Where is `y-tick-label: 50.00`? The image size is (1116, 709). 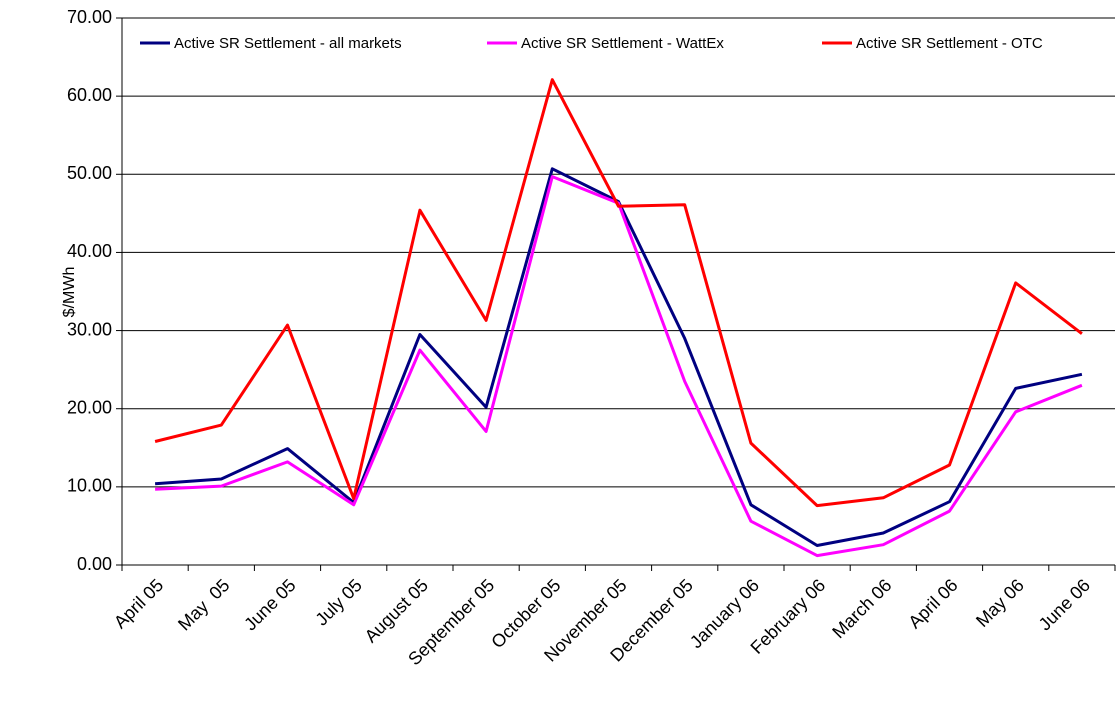
y-tick-label: 50.00 is located at coordinates (89, 173).